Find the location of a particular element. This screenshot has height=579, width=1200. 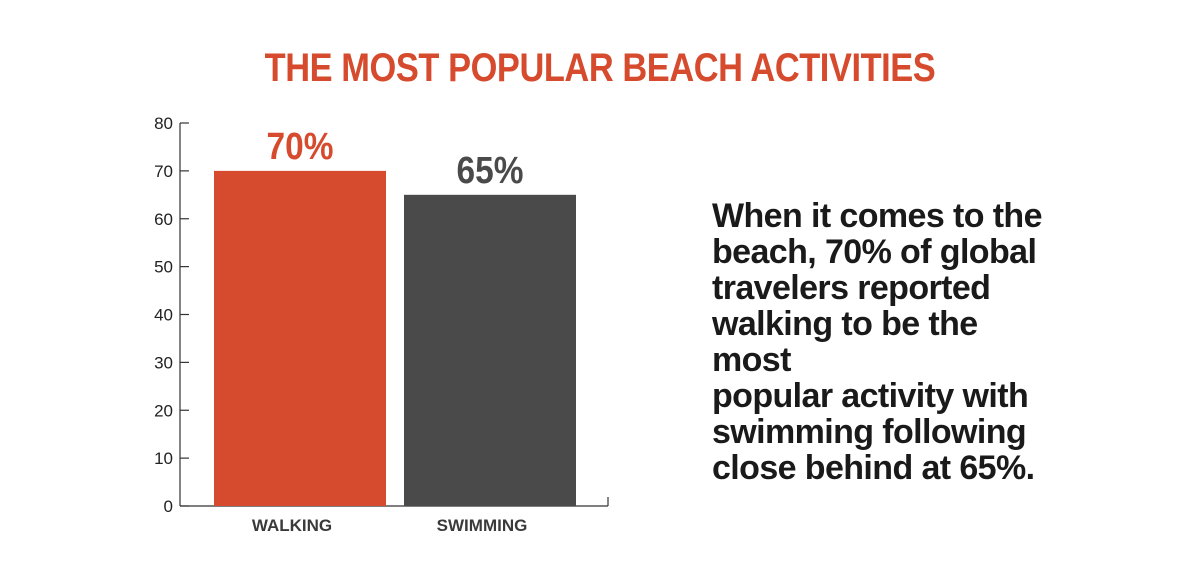

chart-title: THE MOST POPULAR BEACH ACTIVITIES is located at coordinates (600, 68).